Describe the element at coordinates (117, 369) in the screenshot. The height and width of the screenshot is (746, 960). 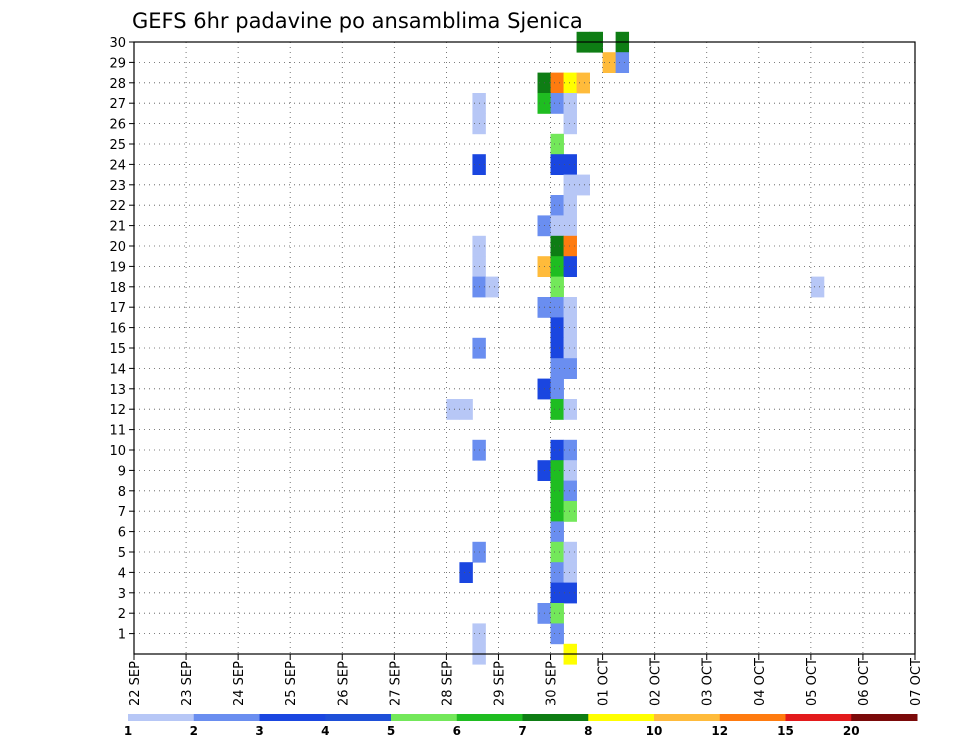
I see `y-tick-label: 14` at that location.